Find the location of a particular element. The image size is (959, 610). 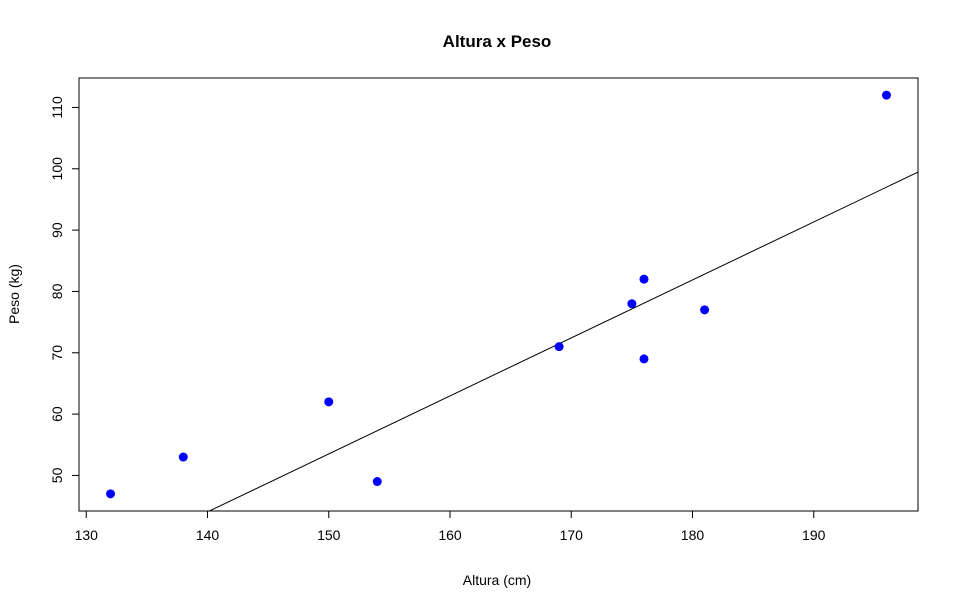

y-tick-label: 80 is located at coordinates (57, 291).